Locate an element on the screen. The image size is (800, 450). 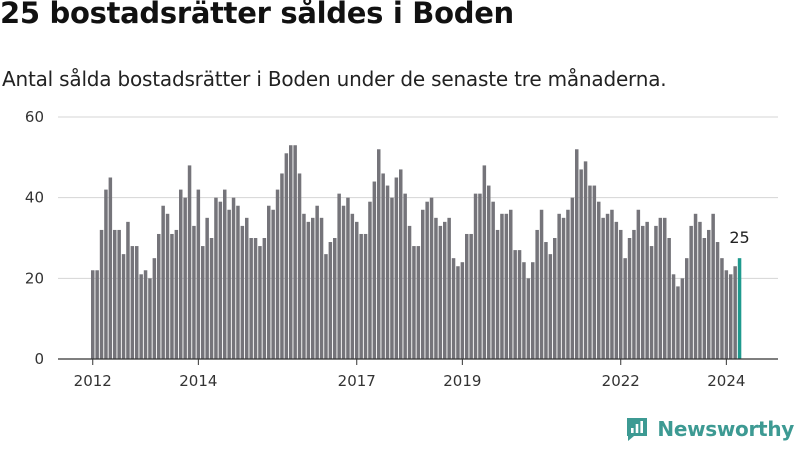
brand-name: Newsworthy is located at coordinates (725, 429).